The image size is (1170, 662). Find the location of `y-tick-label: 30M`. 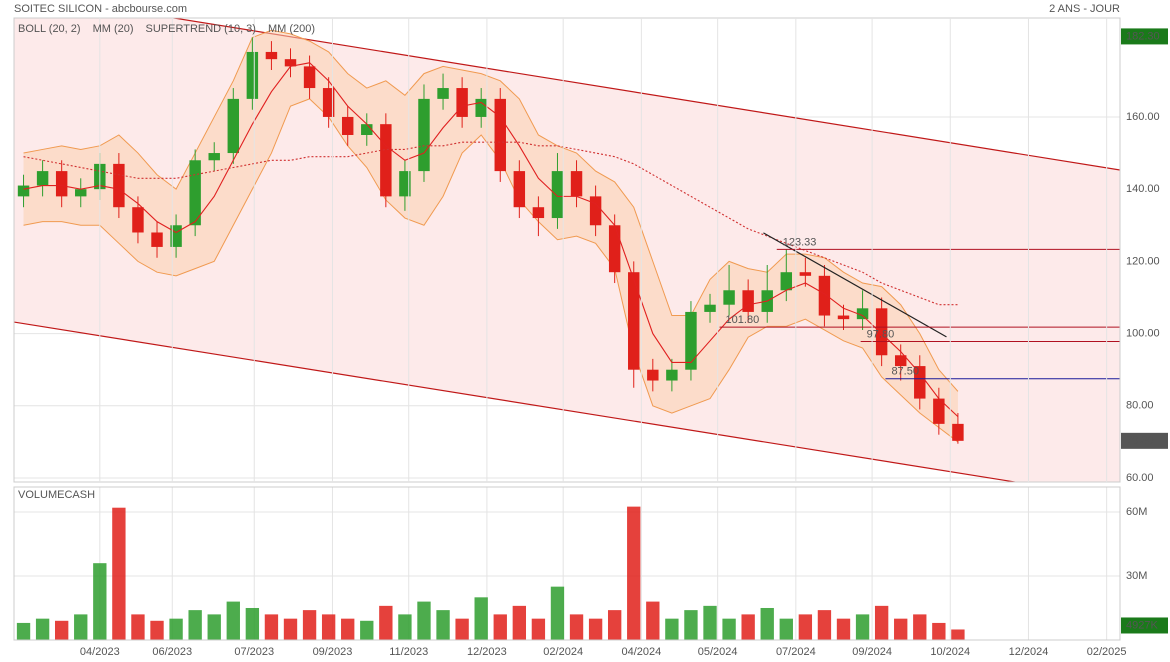

y-tick-label: 30M is located at coordinates (1136, 576).